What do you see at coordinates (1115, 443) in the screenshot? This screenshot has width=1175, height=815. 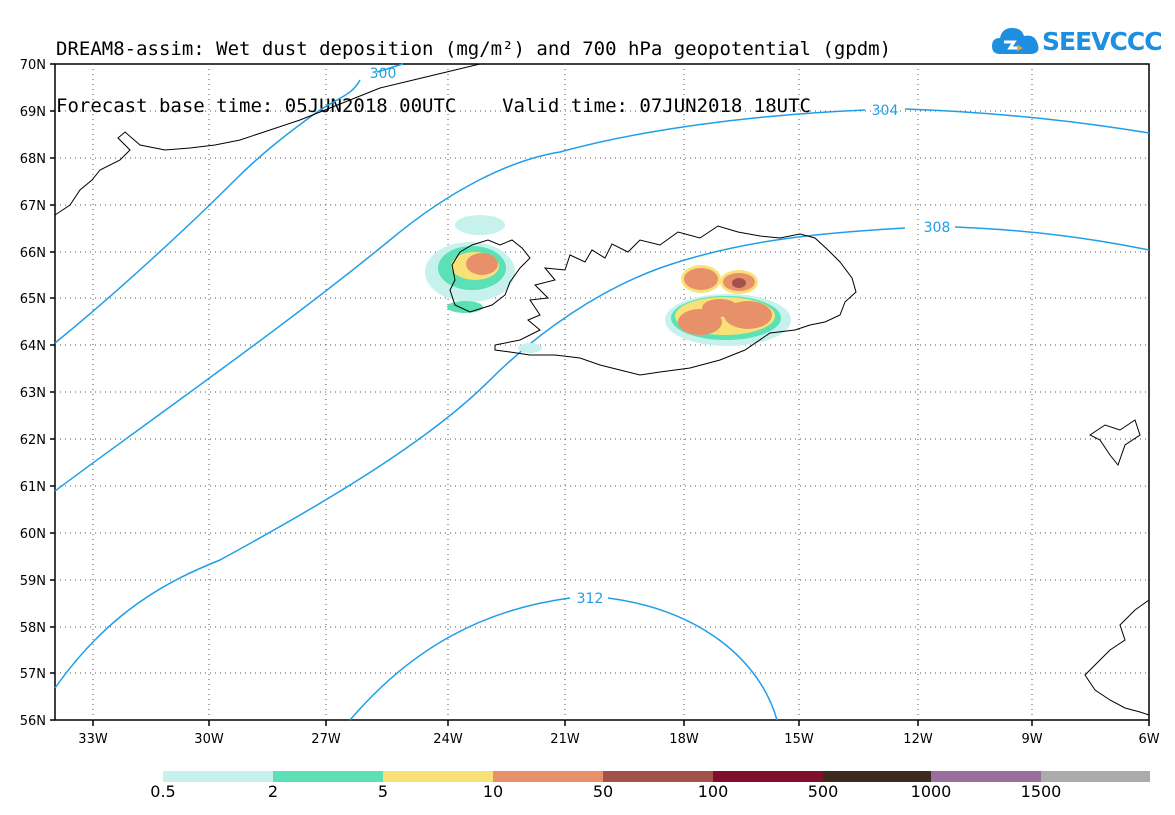 I see `scandinavia-coastline` at bounding box center [1115, 443].